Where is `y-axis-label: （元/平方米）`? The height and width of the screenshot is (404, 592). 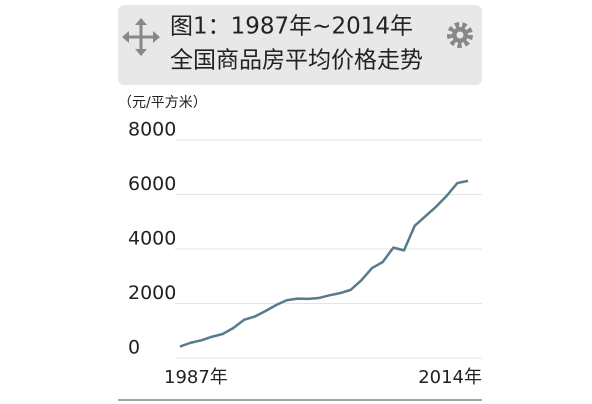
y-axis-label: （元/平方米） is located at coordinates (162, 103).